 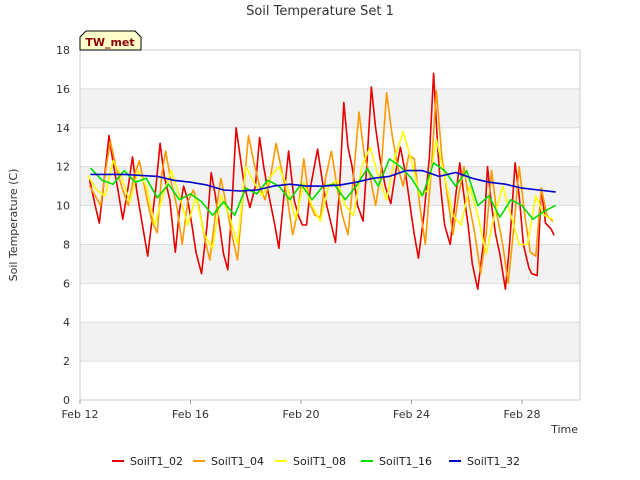 What do you see at coordinates (405, 461) in the screenshot?
I see `legend-label: SoilT1_16` at bounding box center [405, 461].